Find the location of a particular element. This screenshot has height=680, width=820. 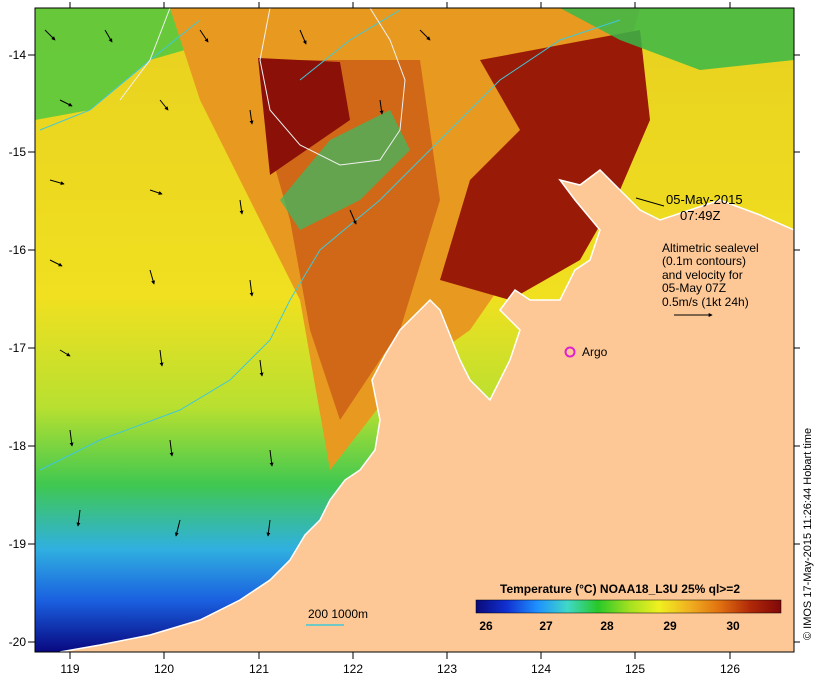

lon-tick-label: 123 is located at coordinates (447, 669).